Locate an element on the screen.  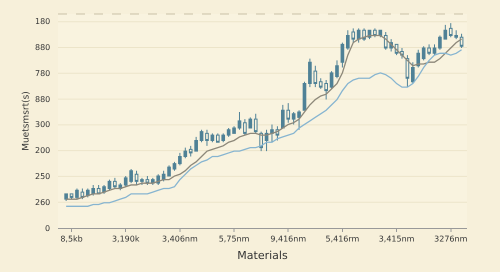
x-axis-title: Materials is located at coordinates (262, 255).